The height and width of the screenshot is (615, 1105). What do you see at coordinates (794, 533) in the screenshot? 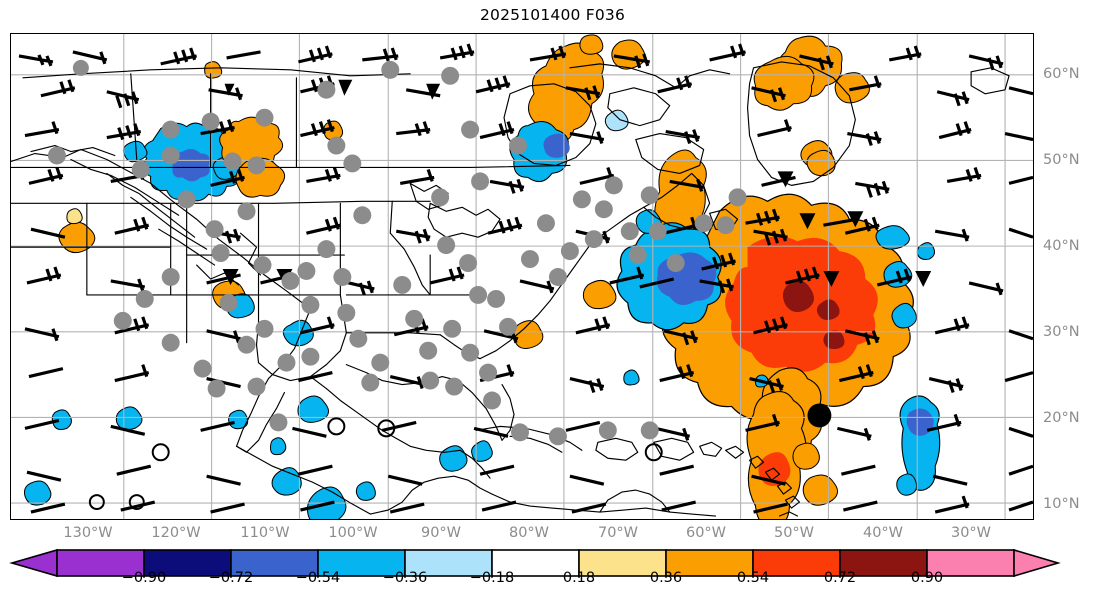
I see `lon-tick-50w: 50°W` at bounding box center [794, 533].